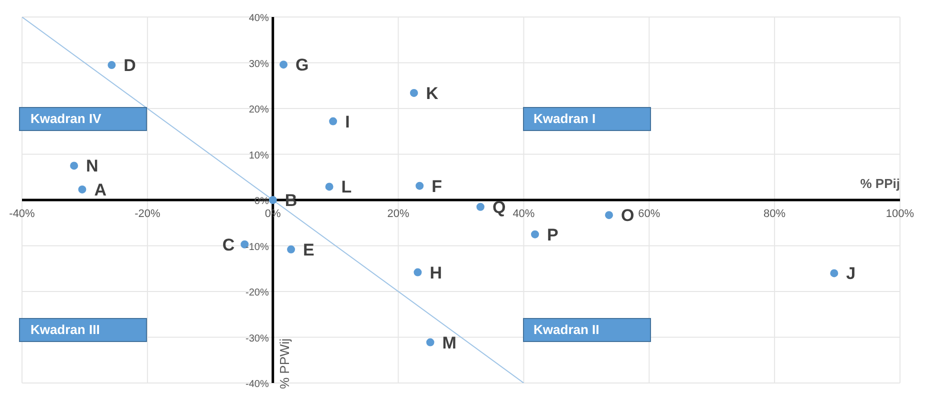 This screenshot has width=941, height=403. Describe the element at coordinates (100, 190) in the screenshot. I see `data-label: A` at that location.